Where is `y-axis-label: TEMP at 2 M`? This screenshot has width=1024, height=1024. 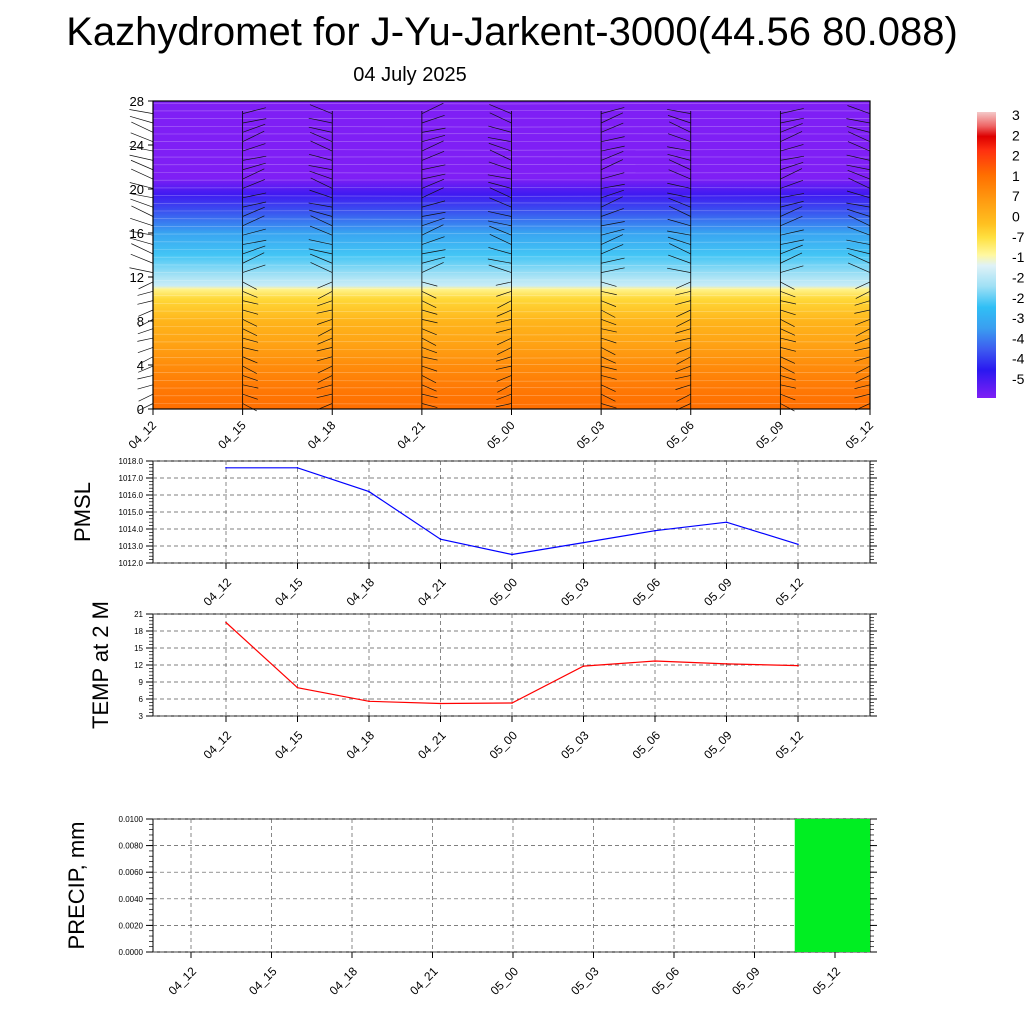
y-axis-label: TEMP at 2 M is located at coordinates (100, 665).